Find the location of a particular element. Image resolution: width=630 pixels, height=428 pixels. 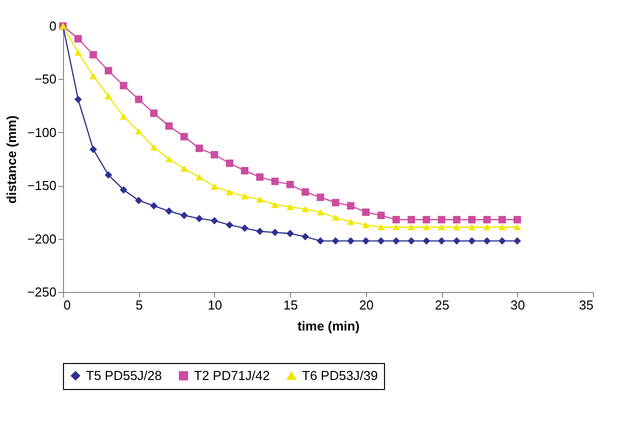

x-tick-label: 20 is located at coordinates (366, 305).